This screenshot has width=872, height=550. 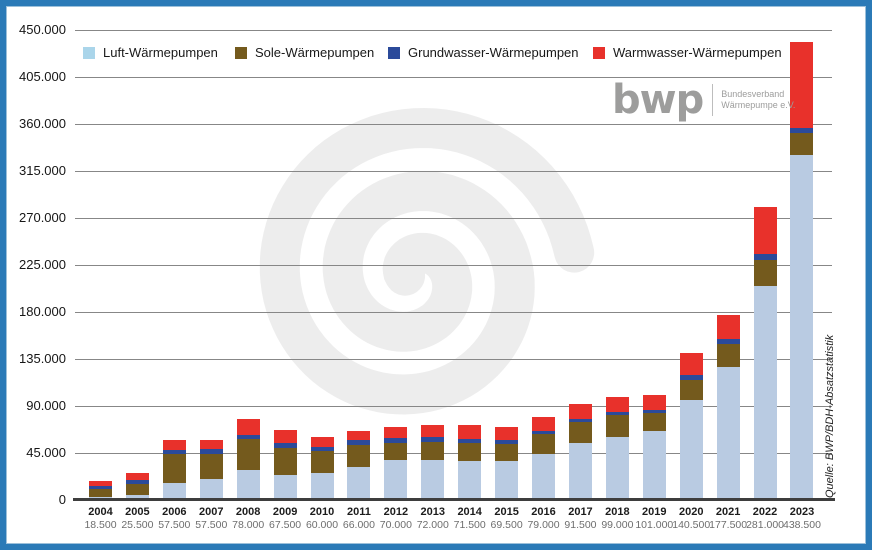 What do you see at coordinates (174, 444) in the screenshot?
I see `bar-segment-warmwasser-2006` at bounding box center [174, 444].